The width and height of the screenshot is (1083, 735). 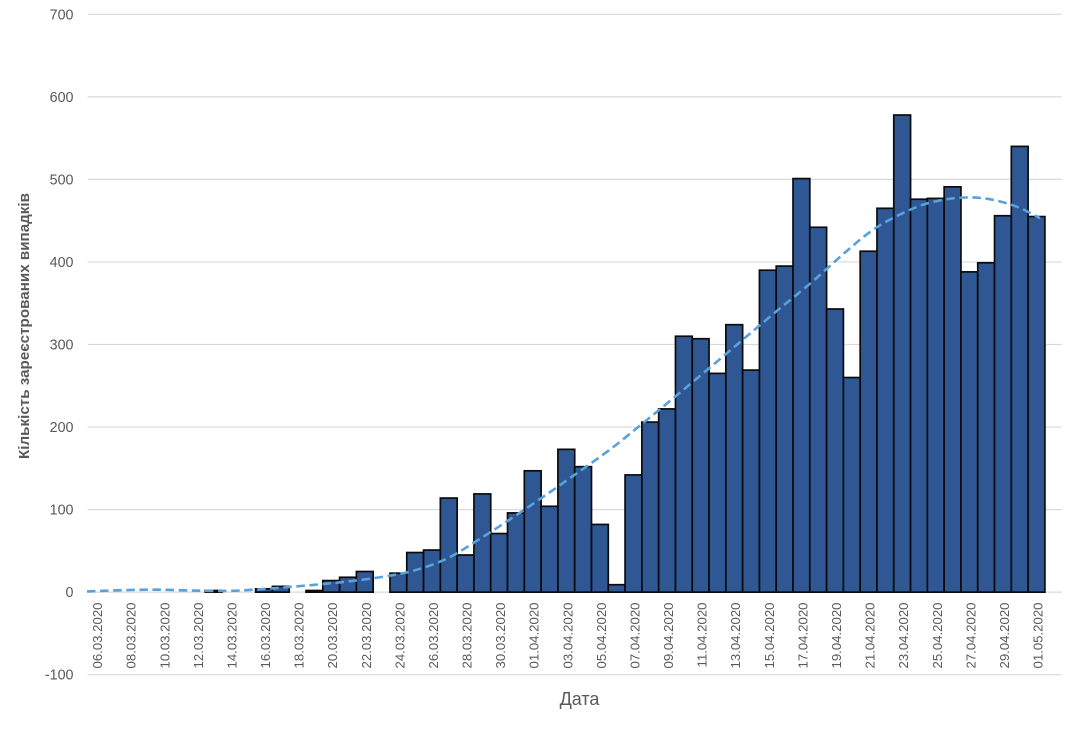 I want to click on svg-text:Кількість зареєстрованих випад: Кількість зареєстрованих випадків, so click(x=24, y=326).